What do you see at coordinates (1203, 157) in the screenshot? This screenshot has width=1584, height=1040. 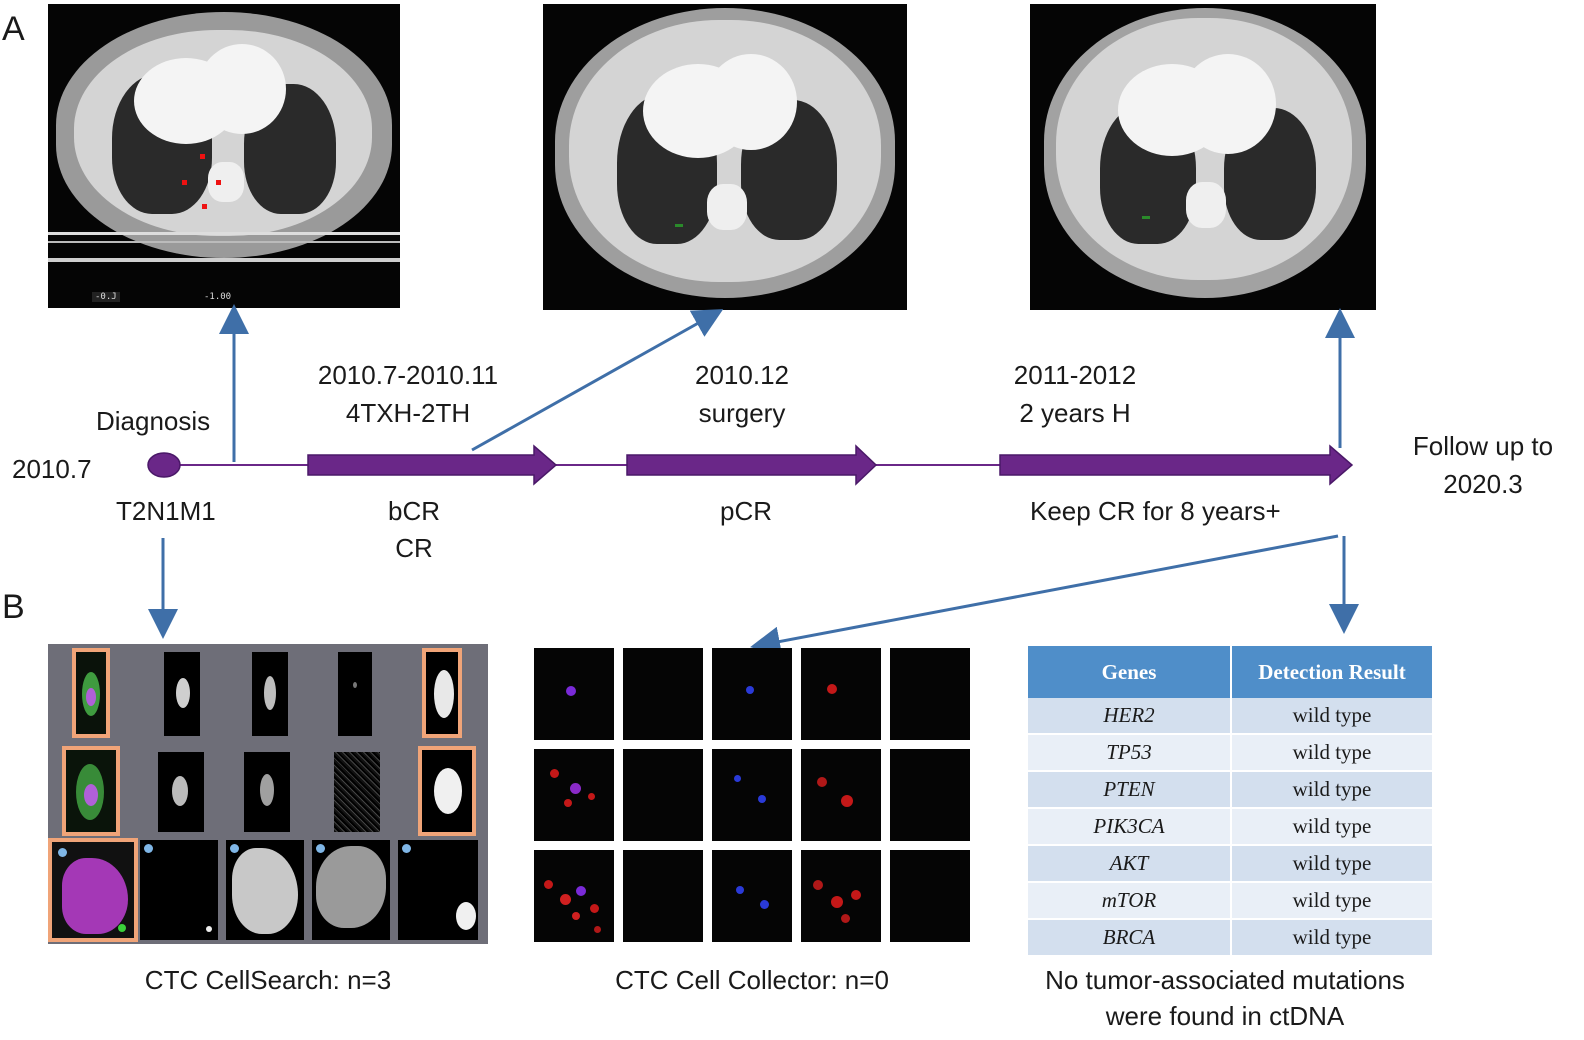 I see `ct-scan-follow-up` at bounding box center [1203, 157].